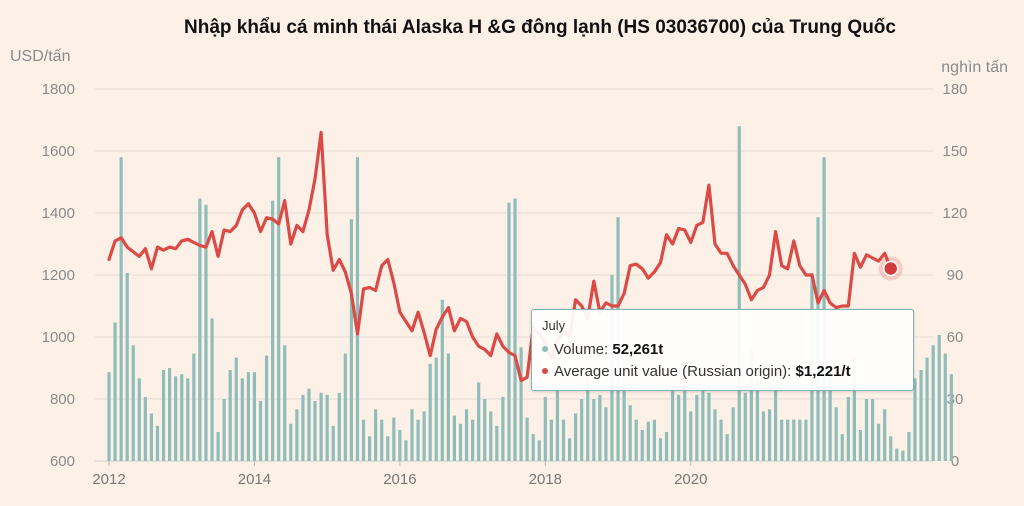 This screenshot has width=1024, height=506. I want to click on x-tick-label: 2016, so click(399, 479).